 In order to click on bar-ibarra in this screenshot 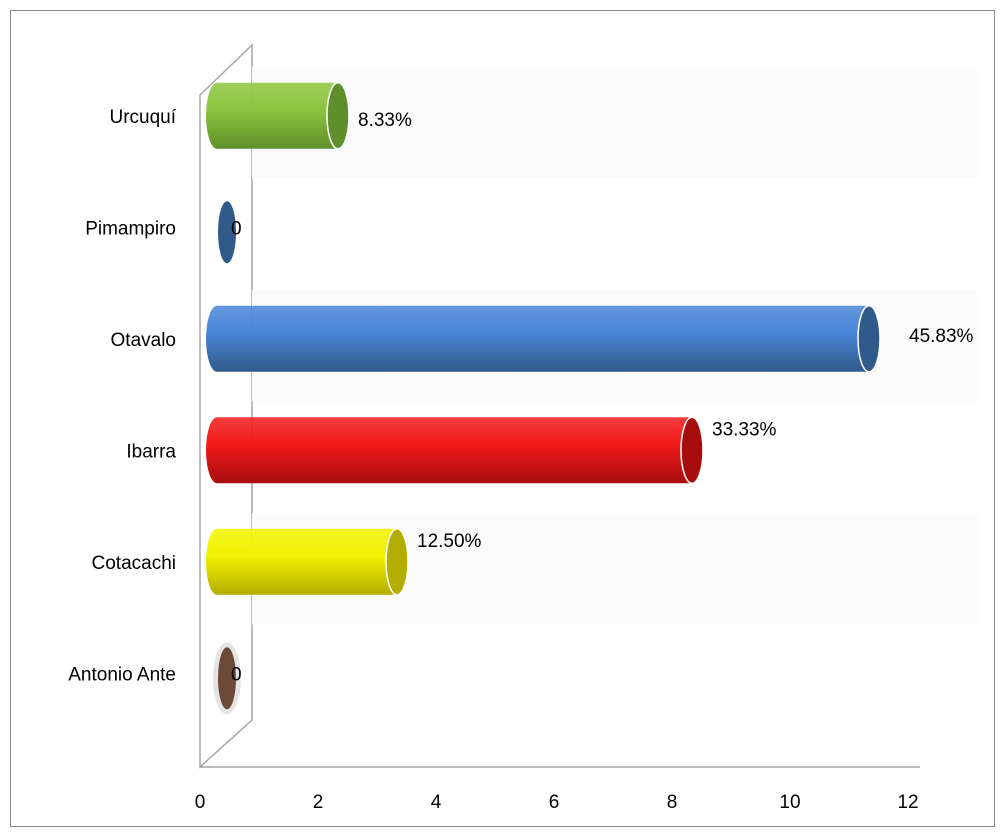, I will do `click(455, 450)`.